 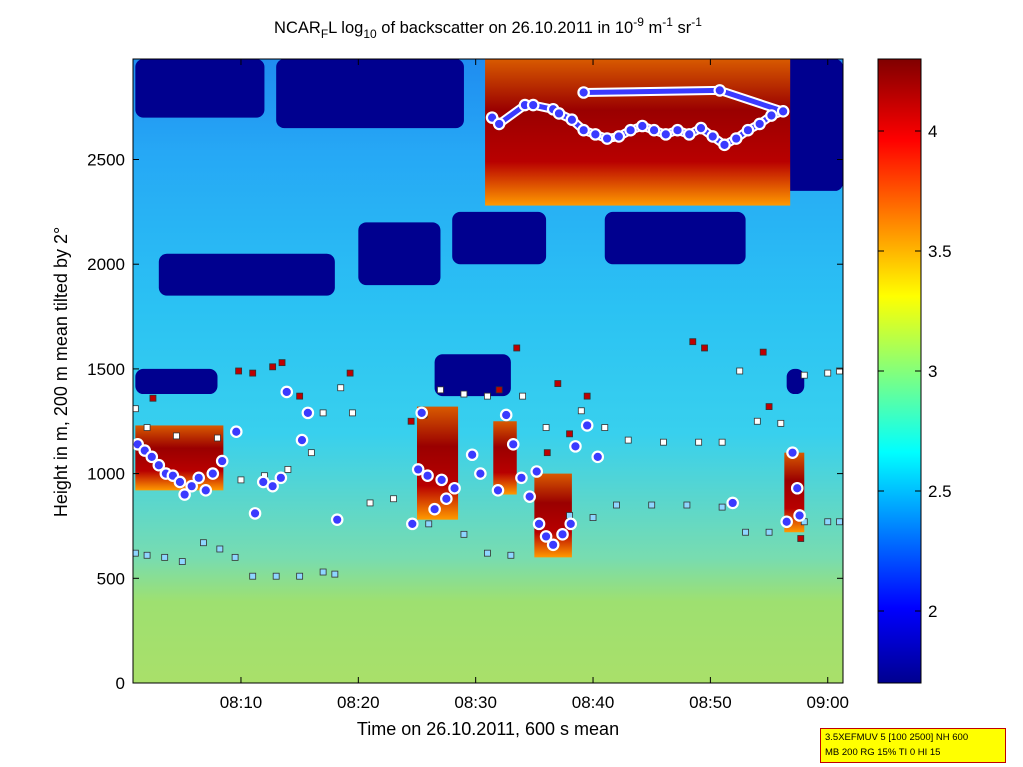 What do you see at coordinates (883, 752) in the screenshot?
I see `info-line-2: MB 200 RG 15% TI 0 HI 15` at bounding box center [883, 752].